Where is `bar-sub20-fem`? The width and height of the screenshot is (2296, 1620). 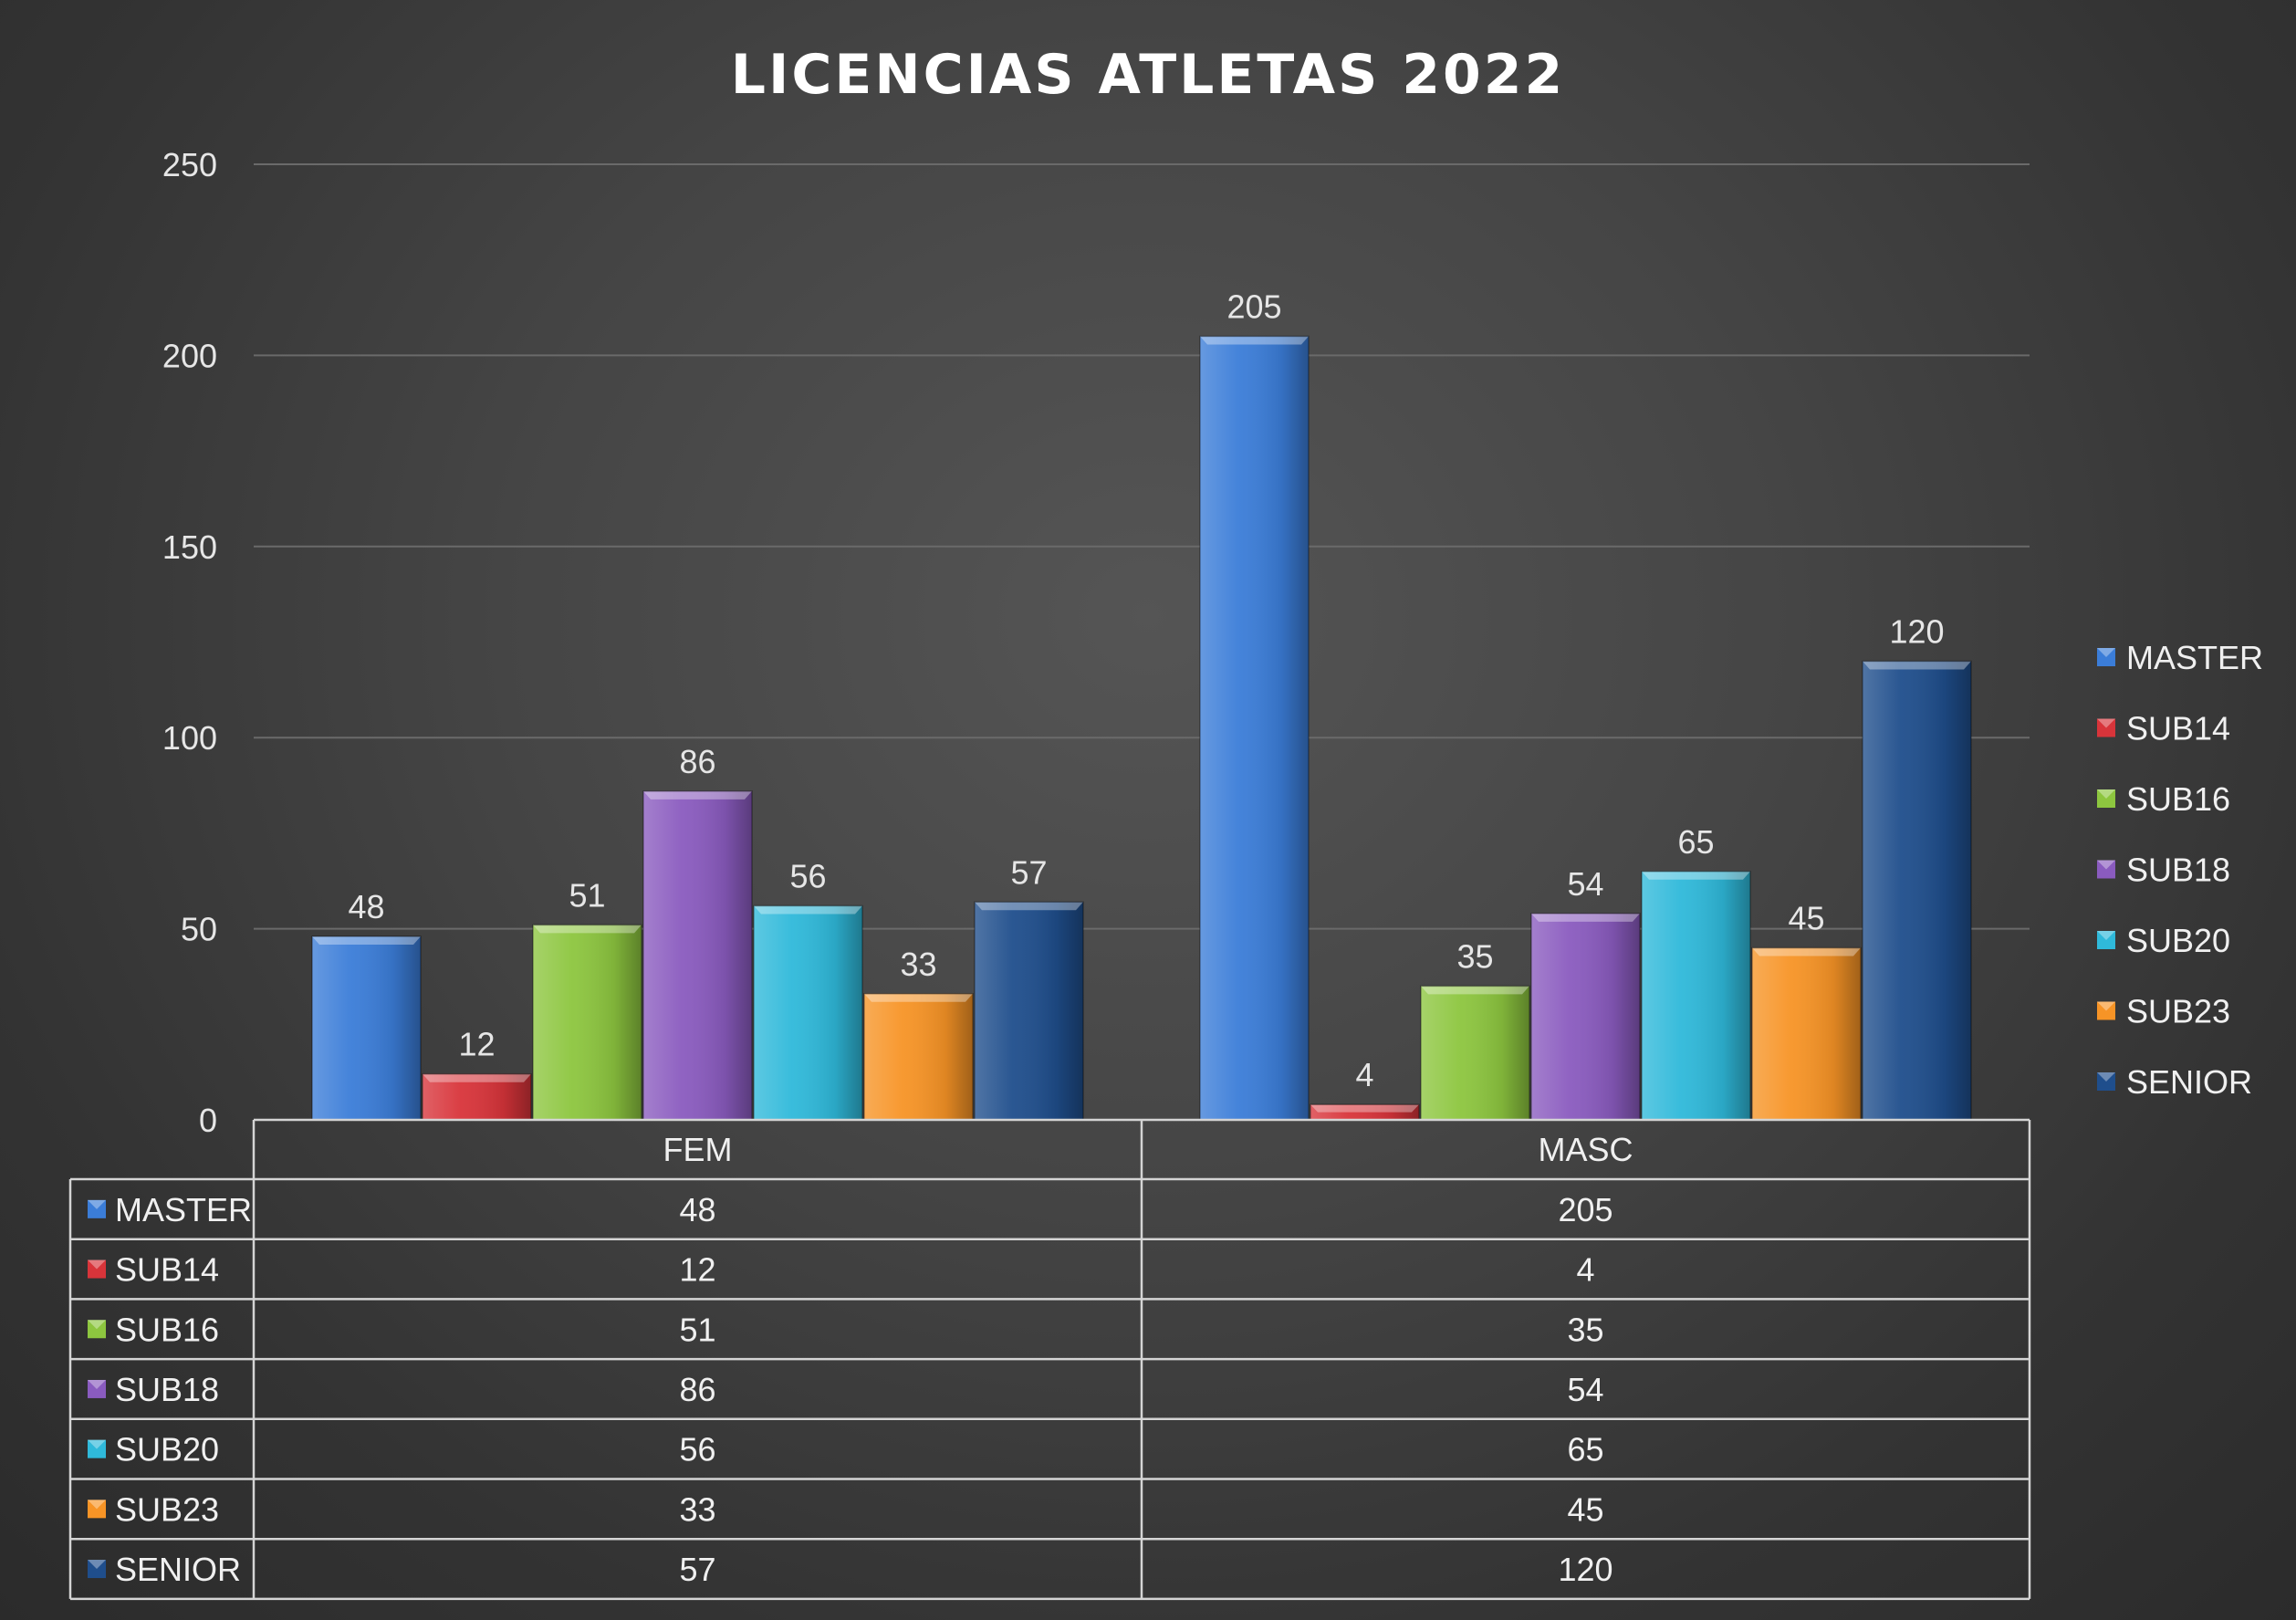 bar-sub20-fem is located at coordinates (808, 1012).